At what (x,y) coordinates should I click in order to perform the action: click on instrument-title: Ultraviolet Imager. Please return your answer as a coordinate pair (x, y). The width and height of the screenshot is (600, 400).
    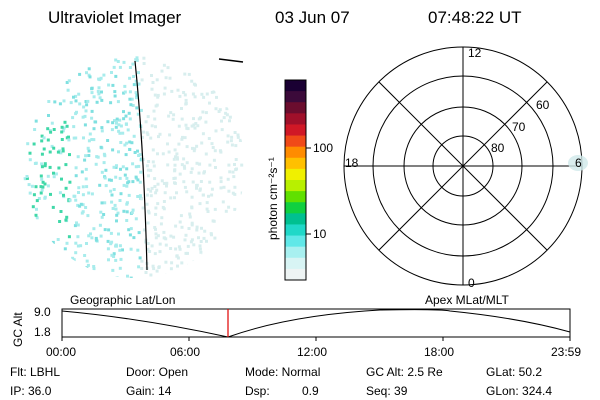
    Looking at the image, I should click on (115, 17).